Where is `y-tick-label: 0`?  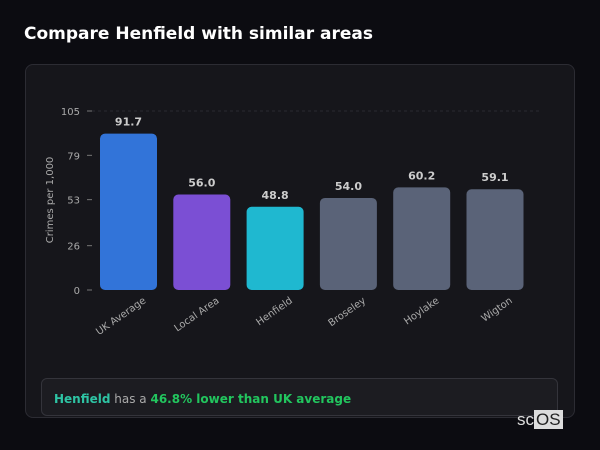 y-tick-label: 0 is located at coordinates (77, 291).